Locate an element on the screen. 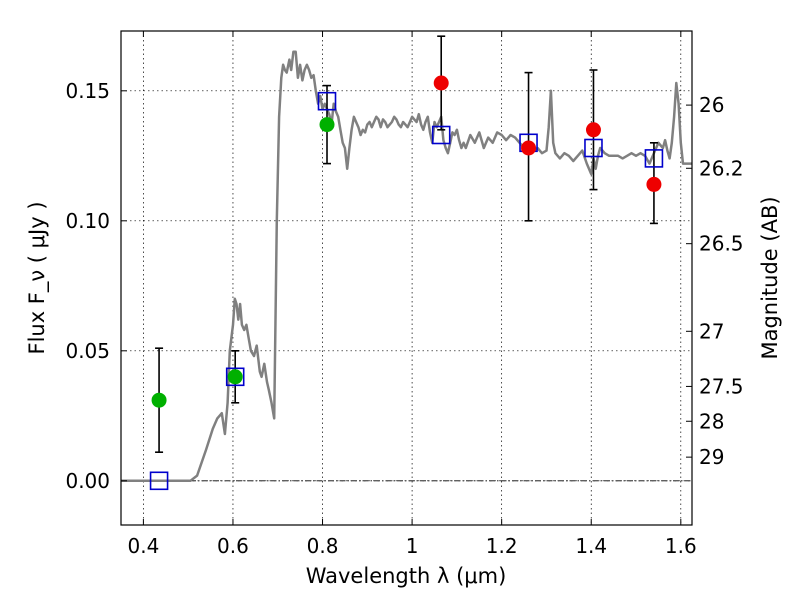 The height and width of the screenshot is (600, 800). right-tick-label: 28 is located at coordinates (711, 421).